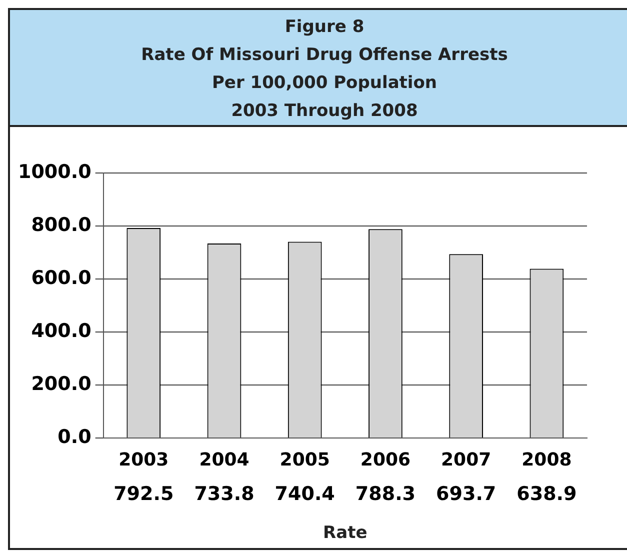  Describe the element at coordinates (224, 493) in the screenshot. I see `data-label: 733.8` at that location.